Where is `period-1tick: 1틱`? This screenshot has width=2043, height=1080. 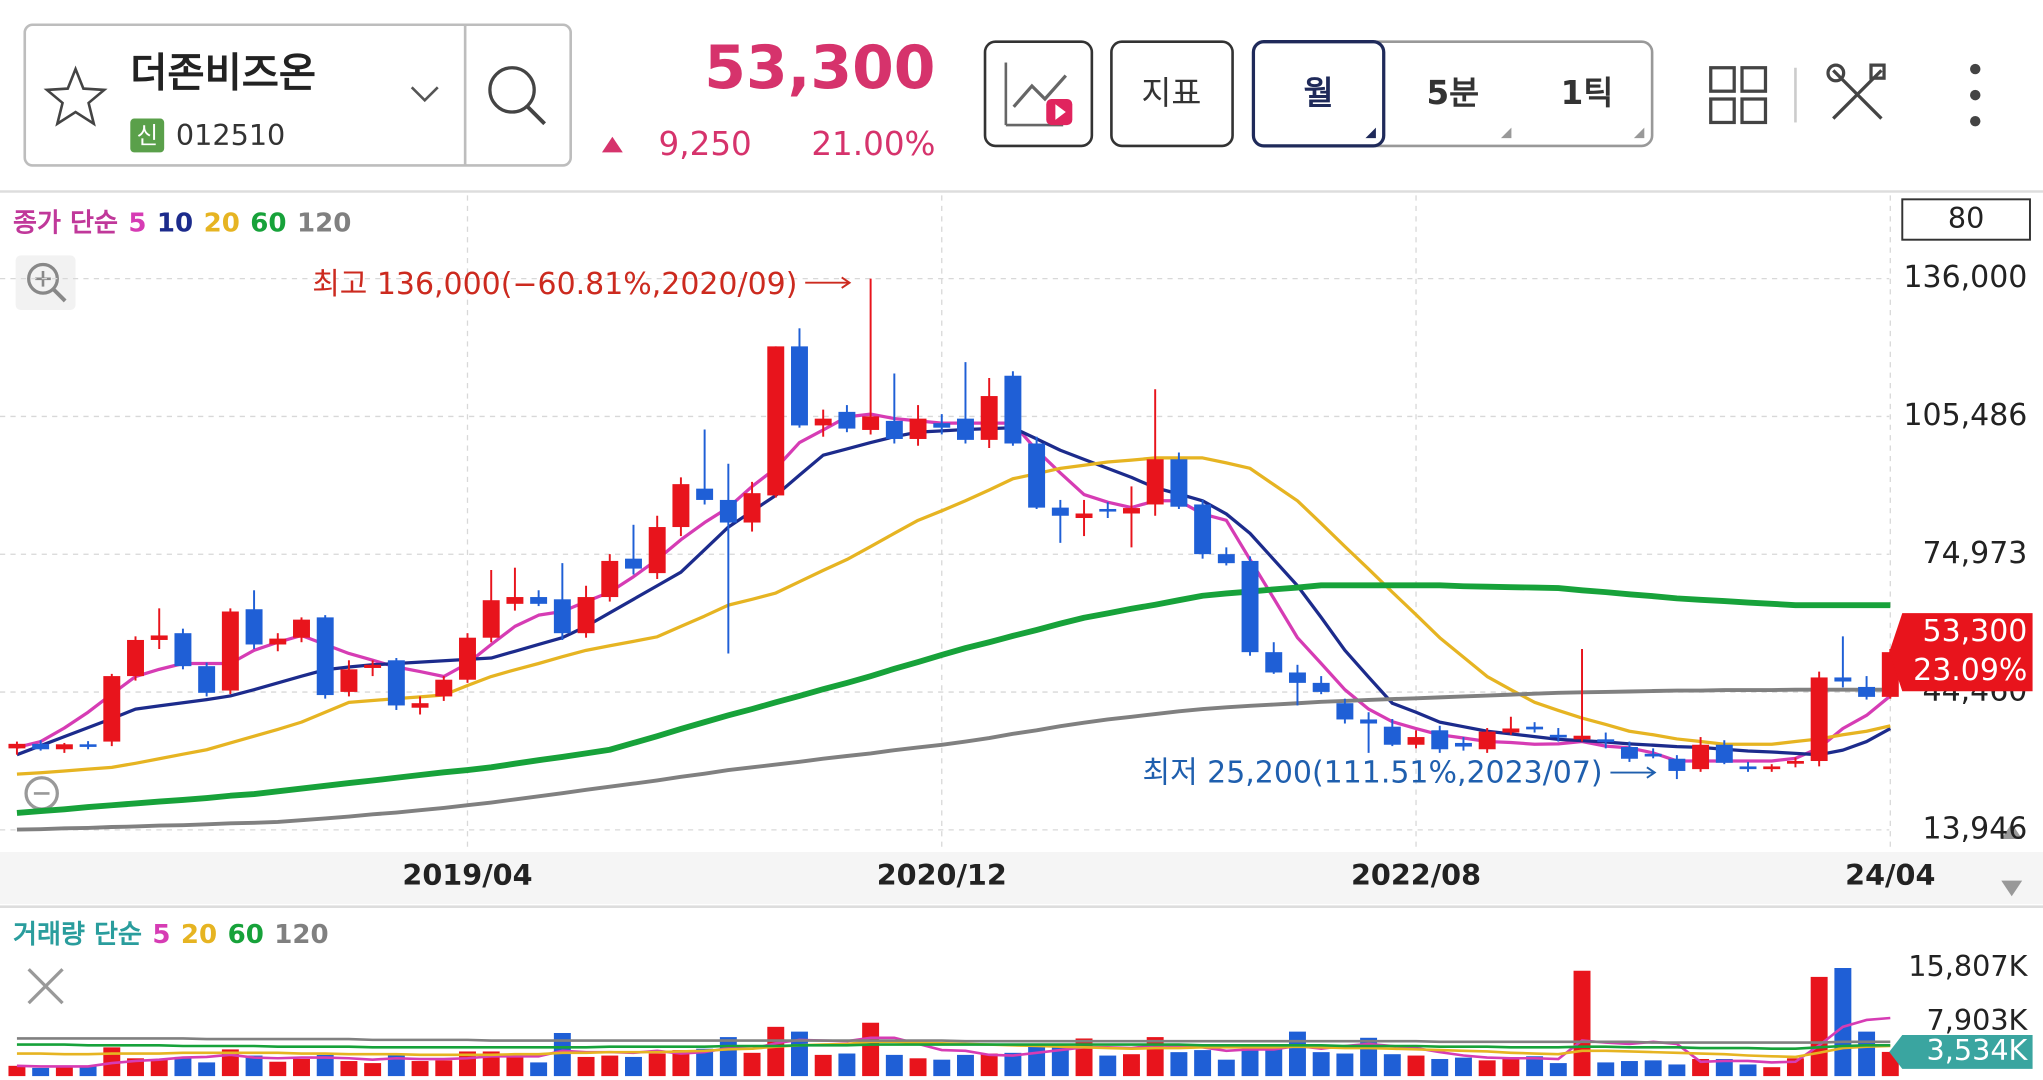 period-1tick: 1틱 is located at coordinates (1587, 93).